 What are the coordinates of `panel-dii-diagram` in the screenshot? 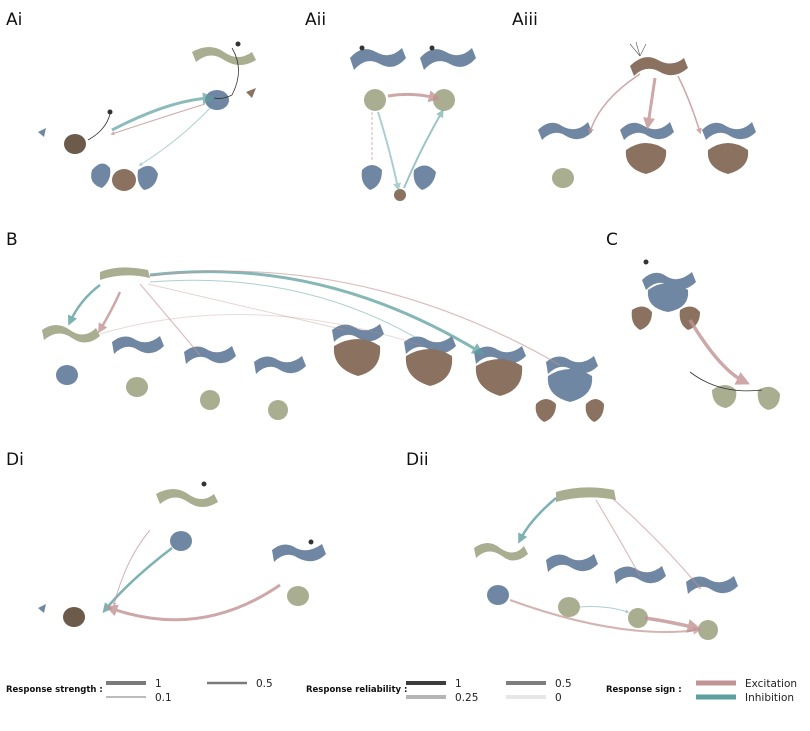 It's located at (606, 563).